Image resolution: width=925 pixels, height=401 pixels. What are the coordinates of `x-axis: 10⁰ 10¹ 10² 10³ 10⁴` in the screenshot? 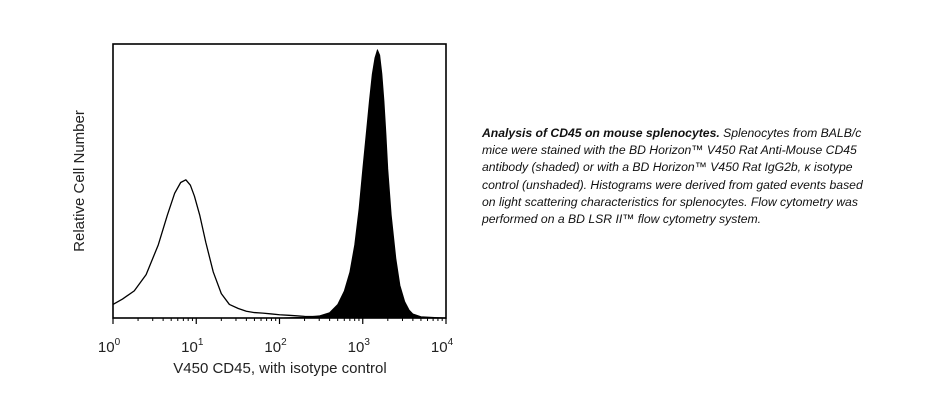 It's located at (276, 337).